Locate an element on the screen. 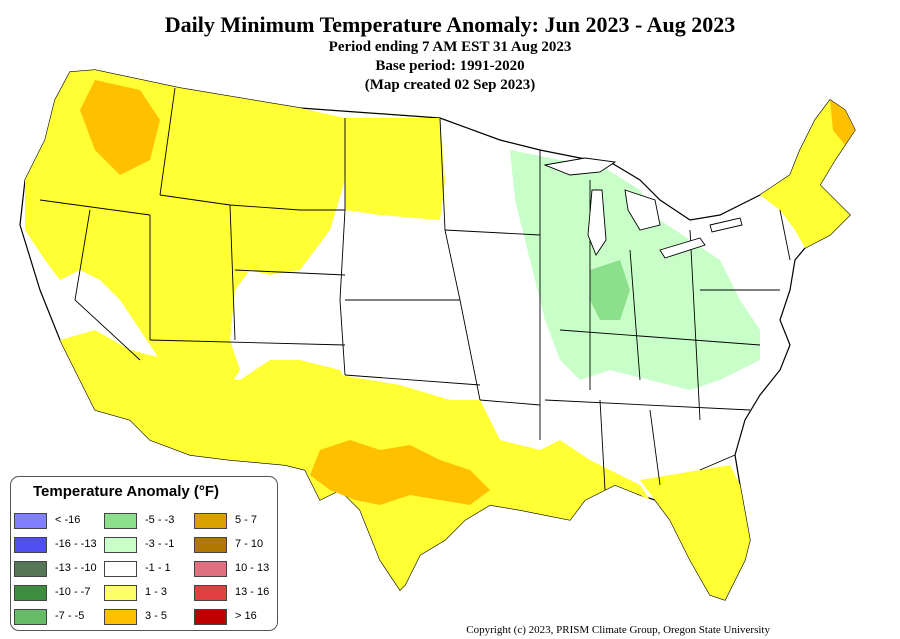  legend-title: Temperature Anomaly (°F) is located at coordinates (126, 491).